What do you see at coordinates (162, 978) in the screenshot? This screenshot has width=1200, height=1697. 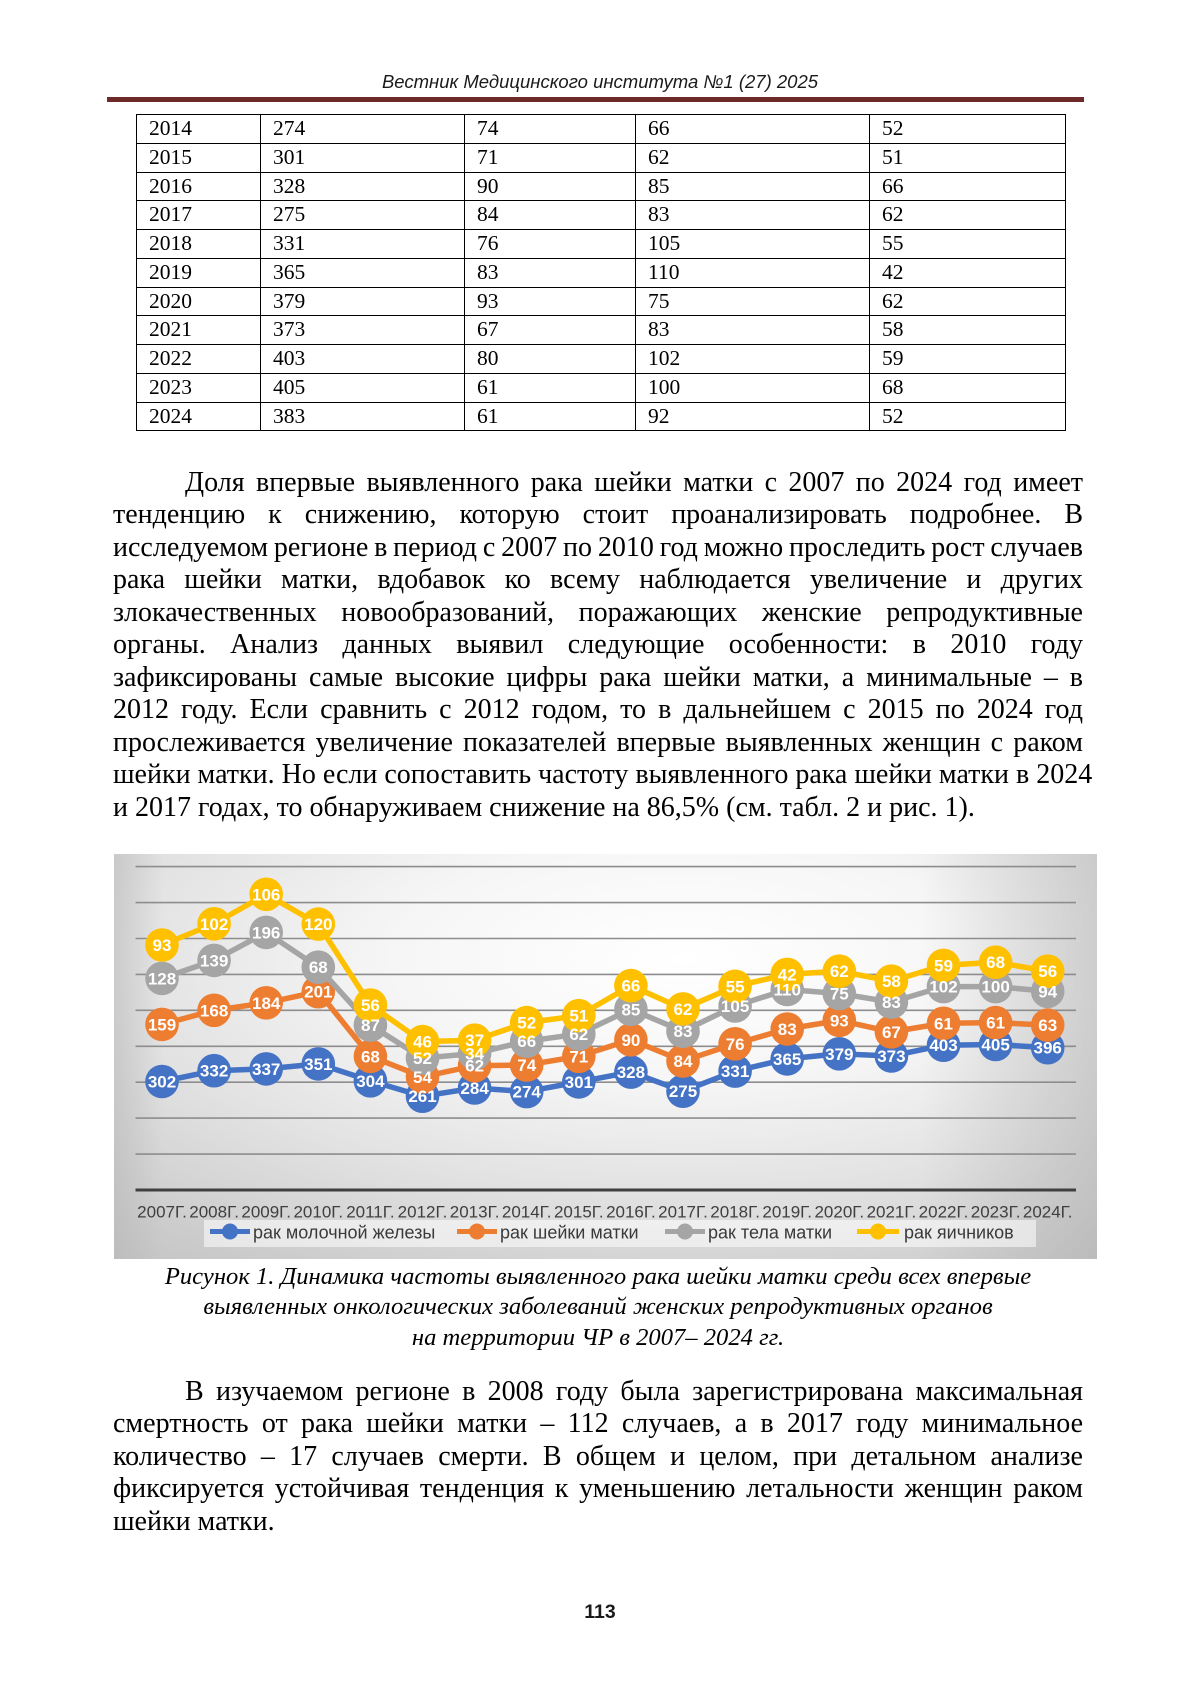 I see `svg-text: 128` at bounding box center [162, 978].